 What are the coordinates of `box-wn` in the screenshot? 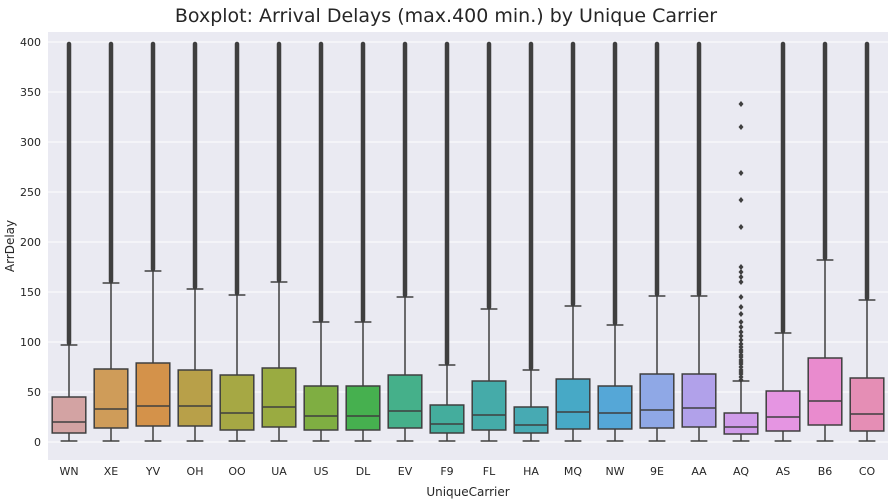 It's located at (69, 241).